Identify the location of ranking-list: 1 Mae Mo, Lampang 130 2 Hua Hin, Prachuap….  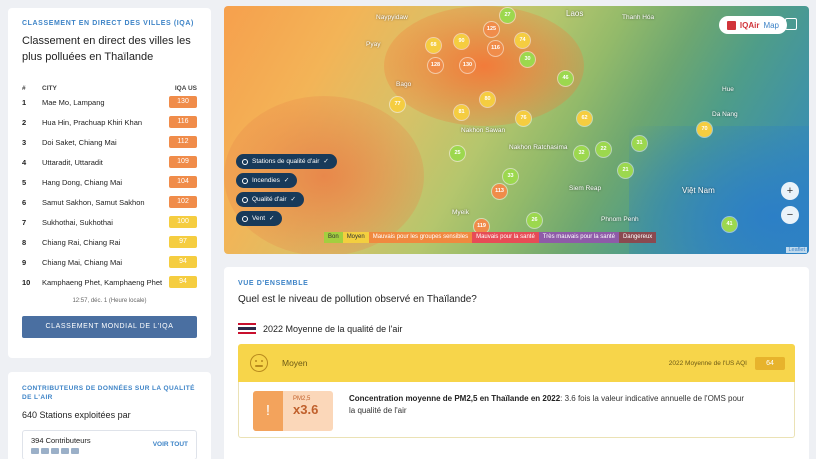
(109, 192).